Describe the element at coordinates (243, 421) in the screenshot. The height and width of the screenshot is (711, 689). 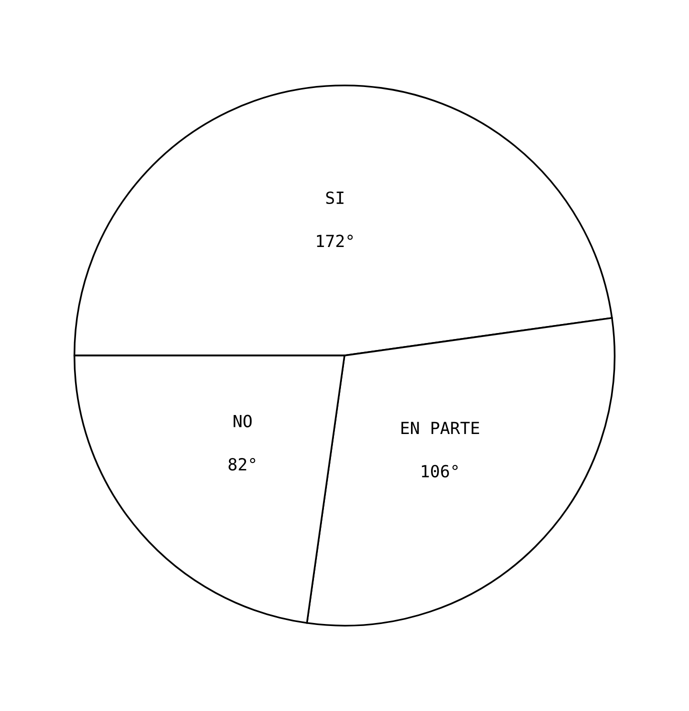
I see `slice-label: NO` at that location.